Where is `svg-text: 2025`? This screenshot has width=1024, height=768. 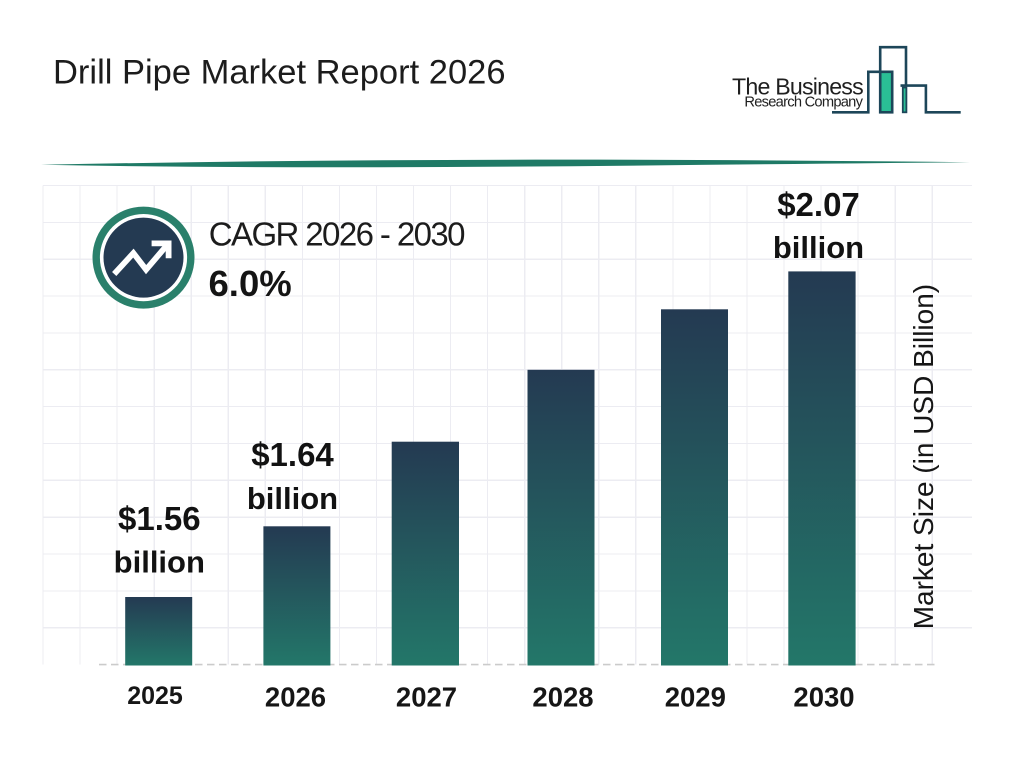
svg-text: 2025 is located at coordinates (155, 696).